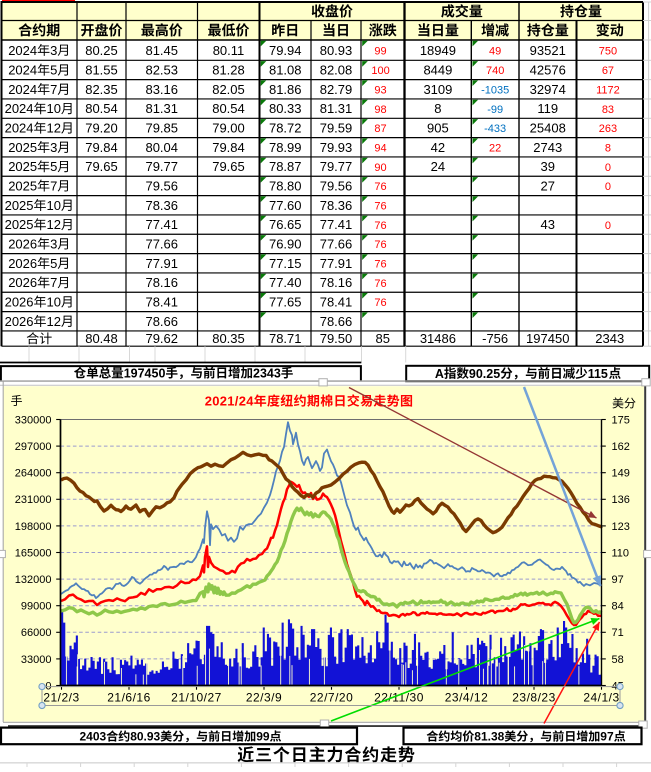 The image size is (651, 772). Describe the element at coordinates (438, 128) in the screenshot. I see `svg-text: 905` at that location.